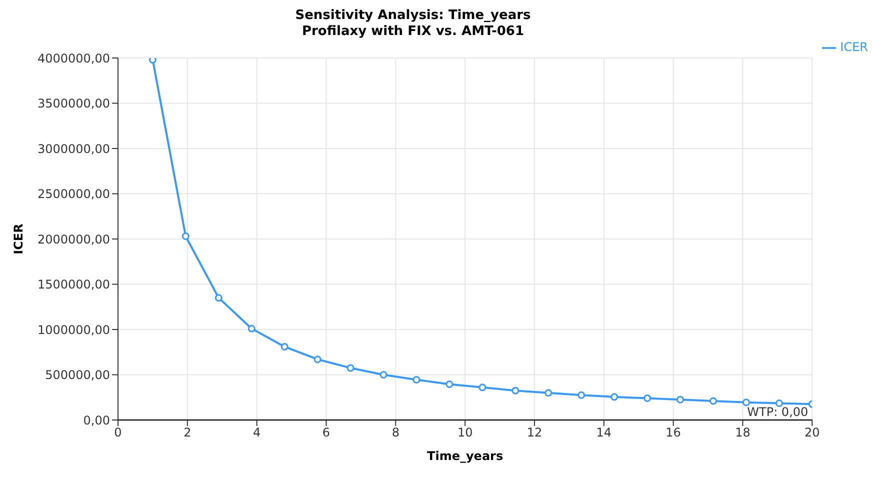 This screenshot has height=490, width=885. What do you see at coordinates (73, 58) in the screenshot?
I see `y-tick-label: 4000000,00` at bounding box center [73, 58].